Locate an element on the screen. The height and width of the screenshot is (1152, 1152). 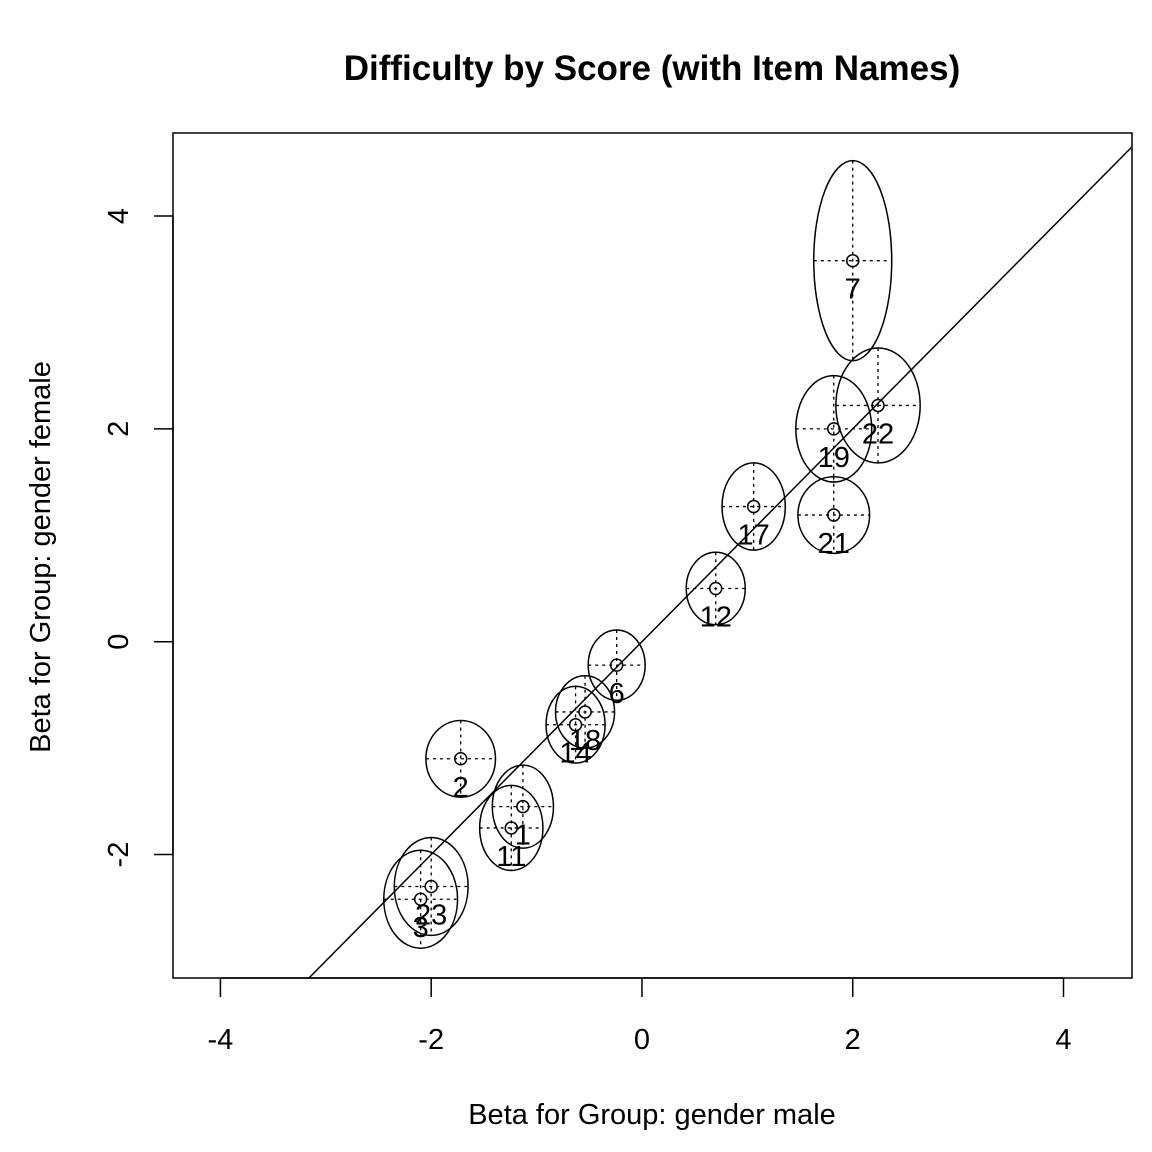
x-tick-label: 0 is located at coordinates (642, 1040).